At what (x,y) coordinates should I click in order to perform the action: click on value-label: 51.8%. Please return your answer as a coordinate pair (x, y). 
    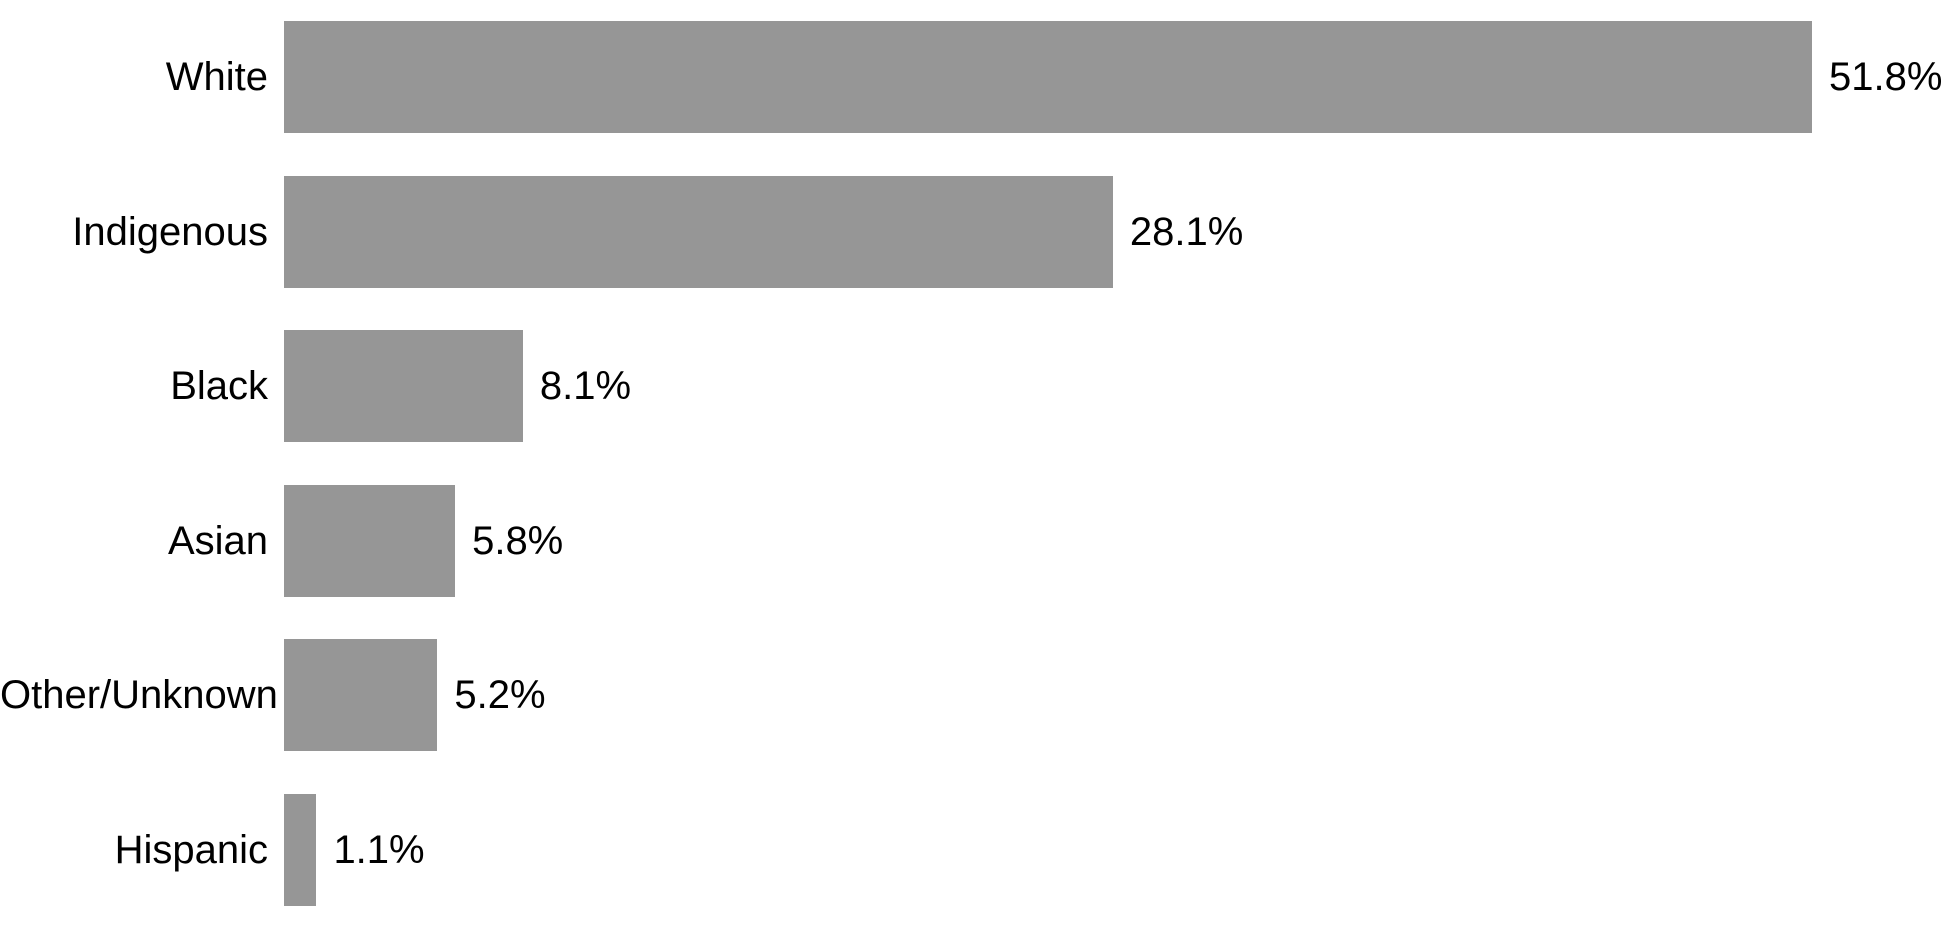
    Looking at the image, I should click on (1886, 77).